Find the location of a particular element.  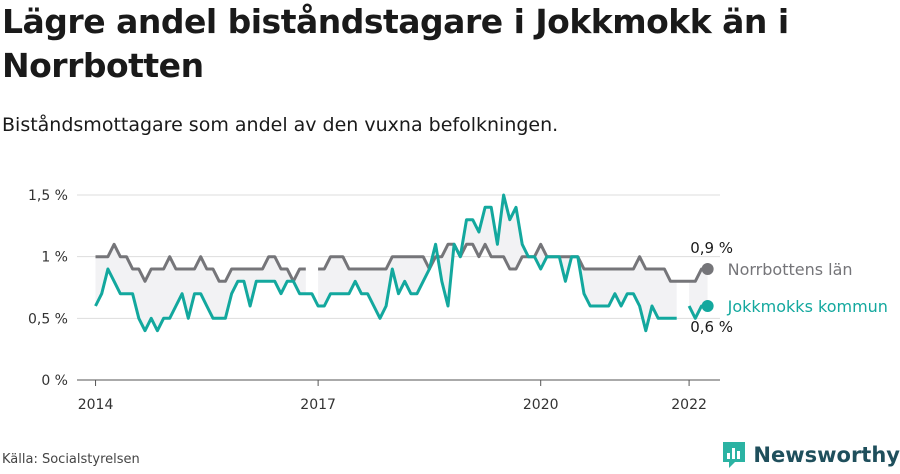

x-tick-label: 2022 is located at coordinates (689, 405).